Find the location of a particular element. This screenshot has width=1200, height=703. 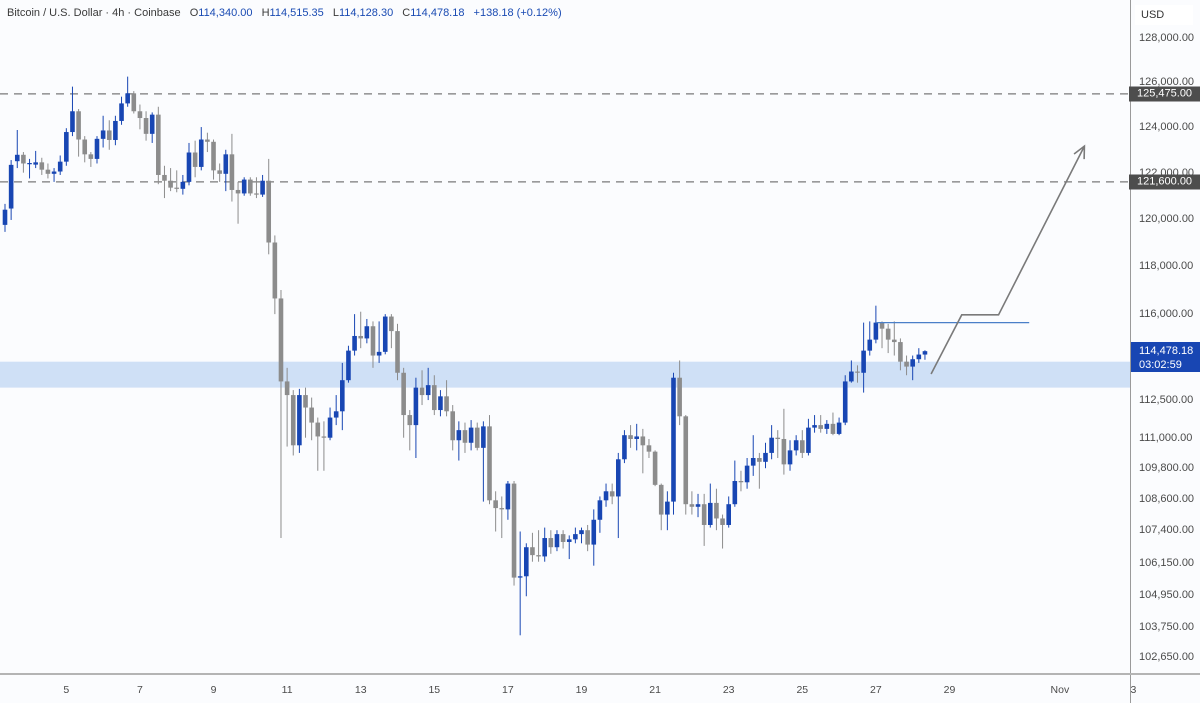

symbol-title: Bitcoin / U.S. Dollar · 4h · Coinbase is located at coordinates (94, 13).